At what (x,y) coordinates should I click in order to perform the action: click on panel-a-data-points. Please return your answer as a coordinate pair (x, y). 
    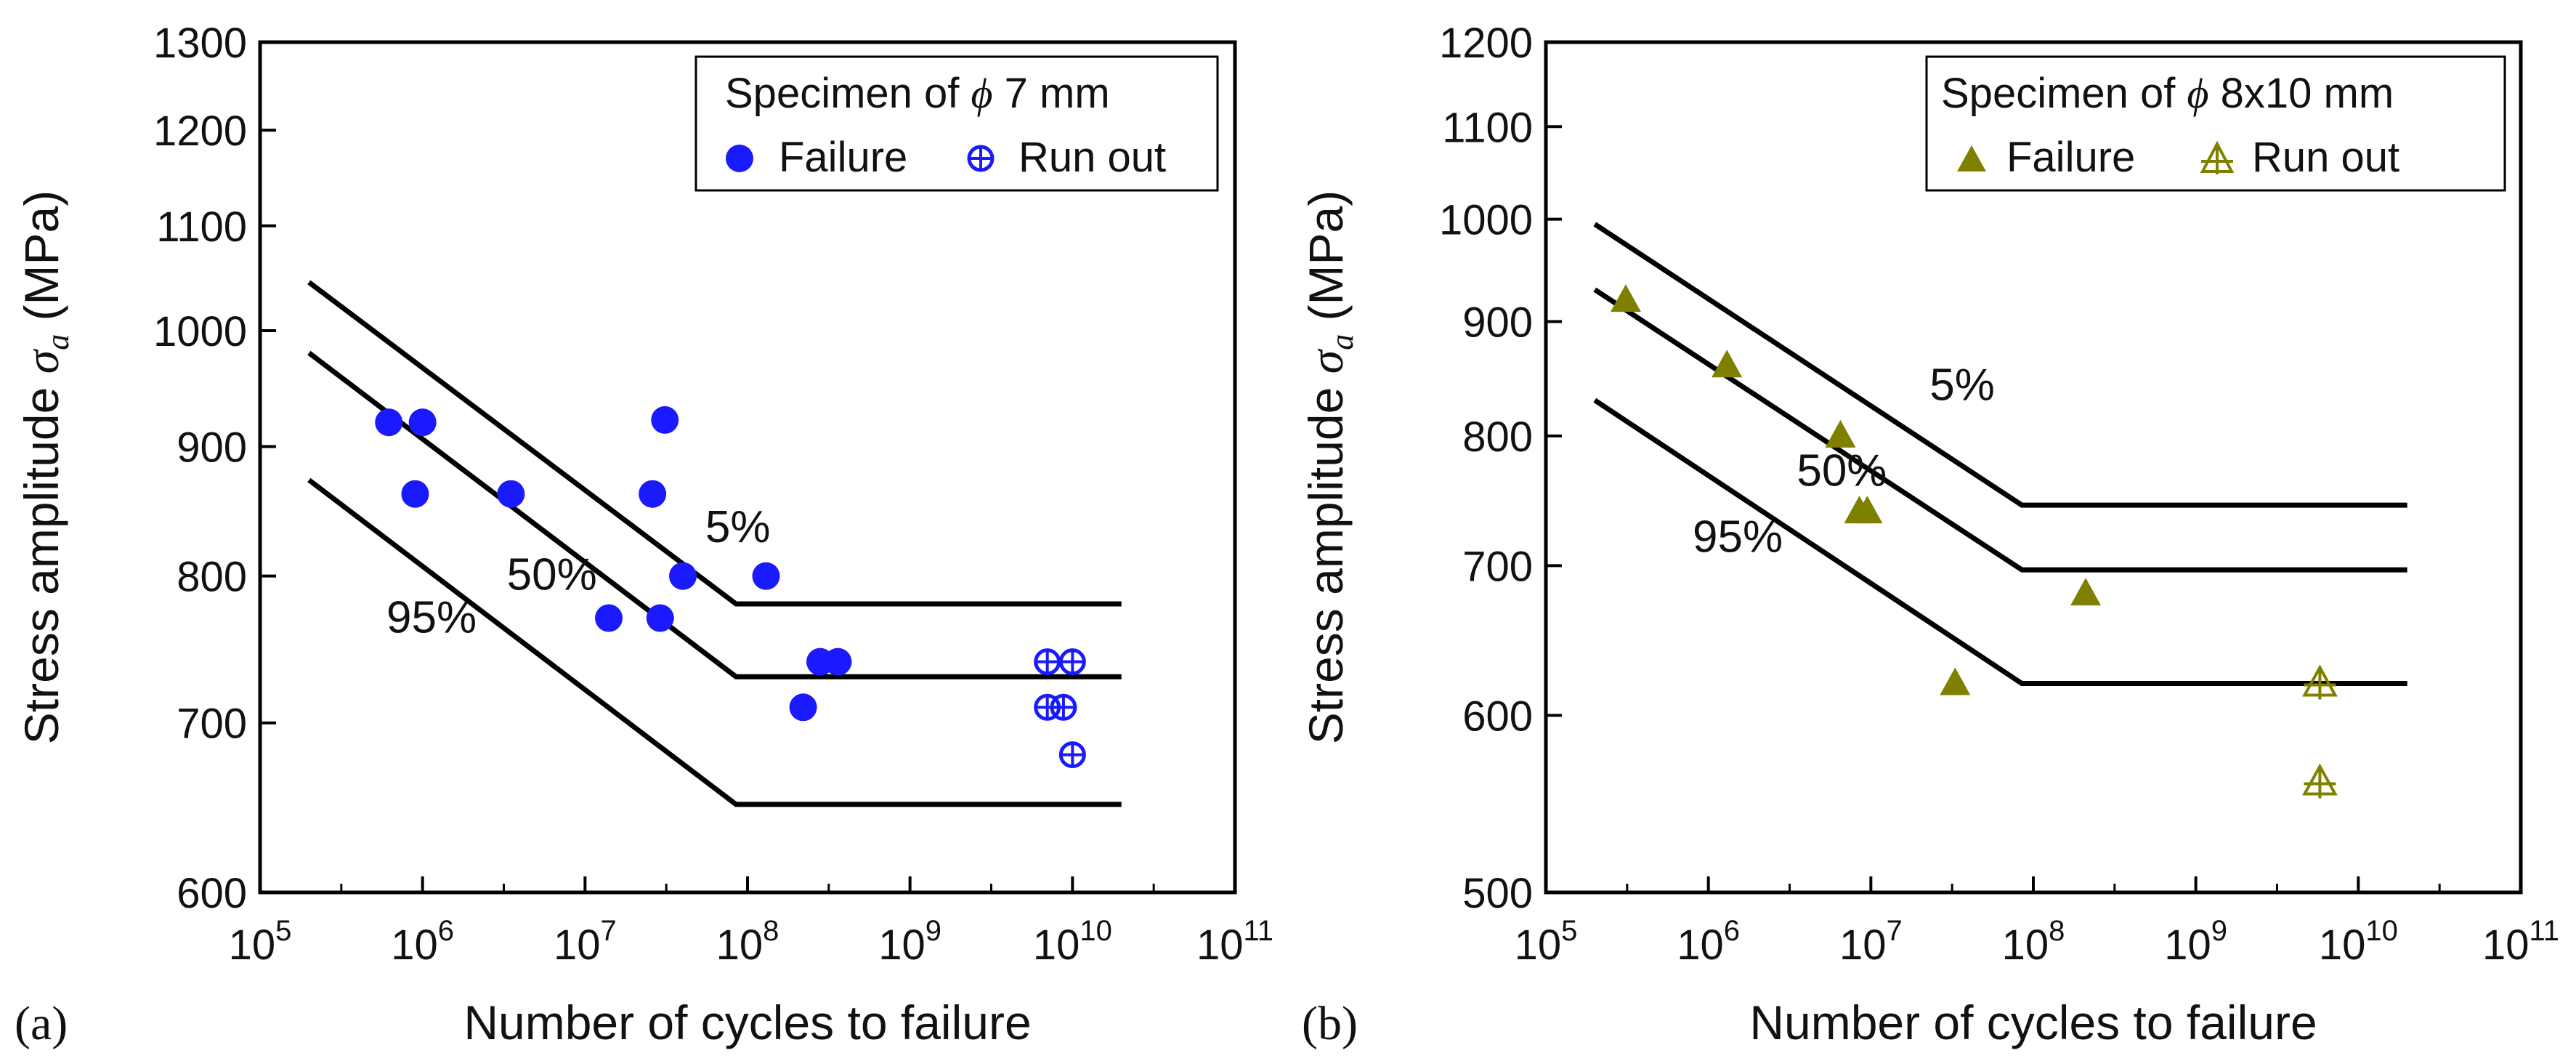
    Looking at the image, I should click on (730, 587).